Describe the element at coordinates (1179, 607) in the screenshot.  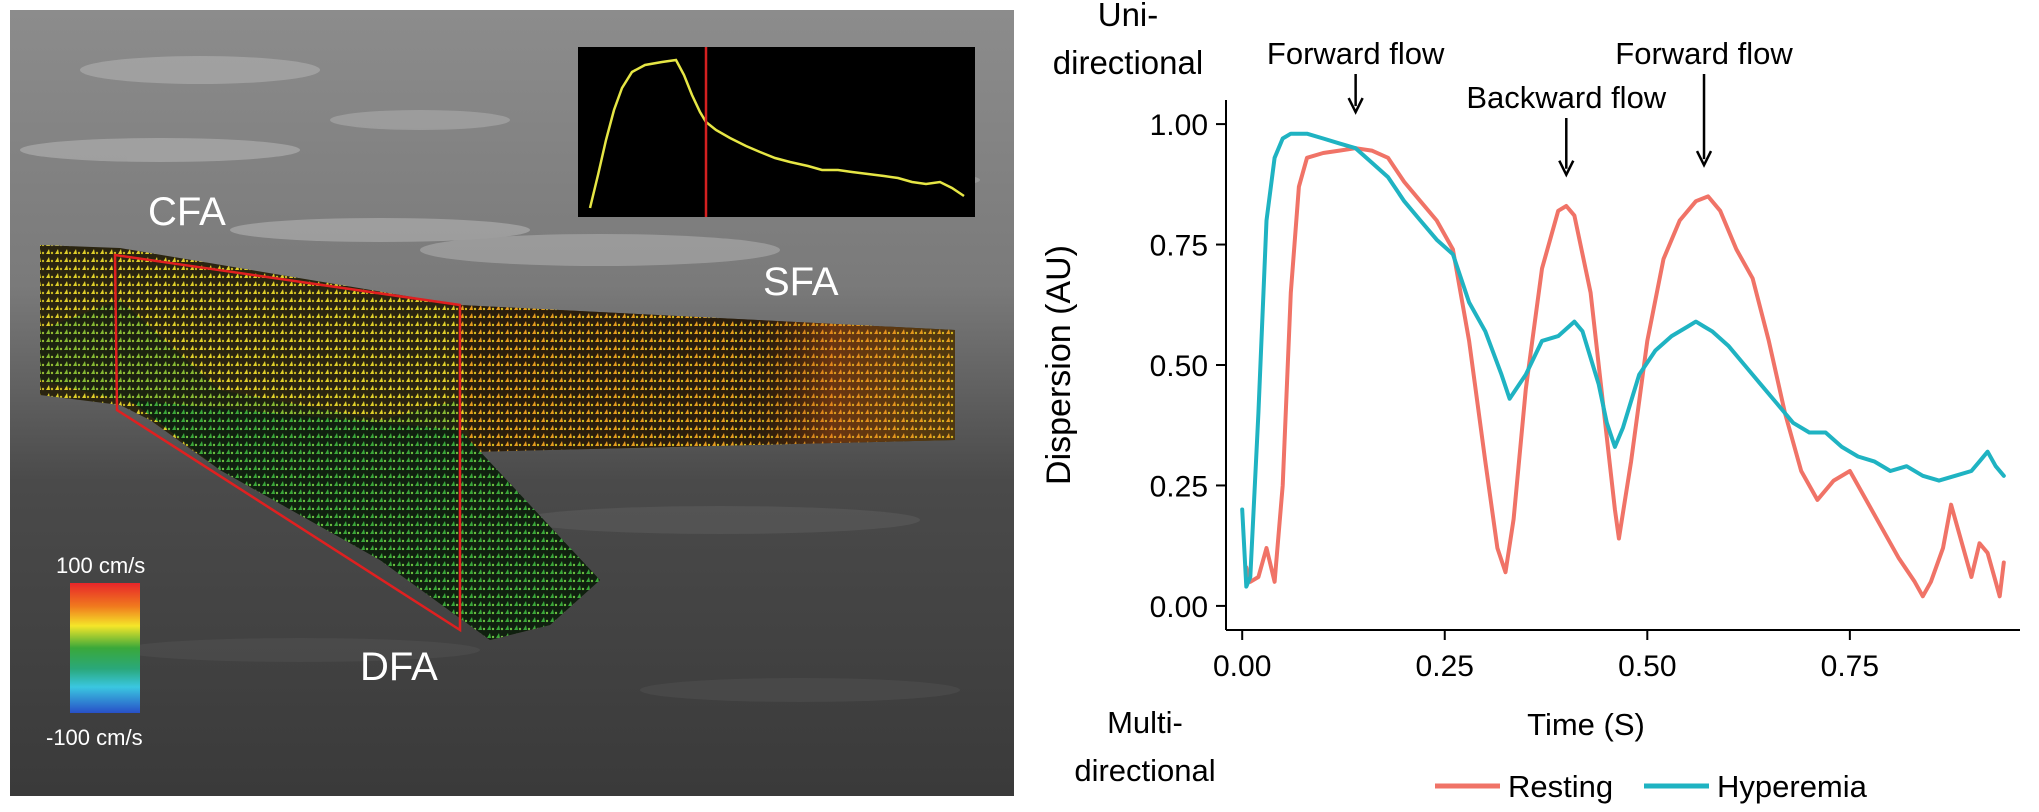
I see `y-tick-label: 0.00` at that location.